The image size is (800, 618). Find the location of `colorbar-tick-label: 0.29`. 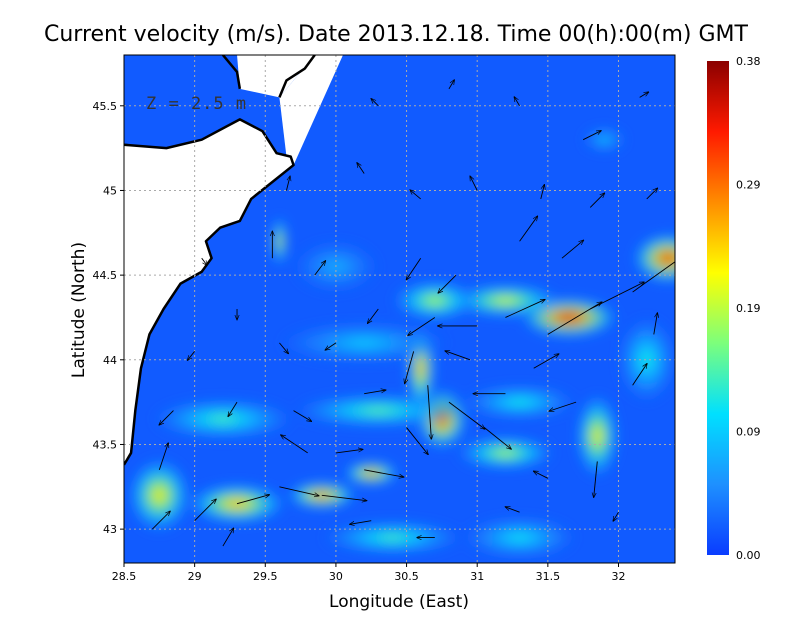

colorbar-tick-label: 0.29 is located at coordinates (748, 185).